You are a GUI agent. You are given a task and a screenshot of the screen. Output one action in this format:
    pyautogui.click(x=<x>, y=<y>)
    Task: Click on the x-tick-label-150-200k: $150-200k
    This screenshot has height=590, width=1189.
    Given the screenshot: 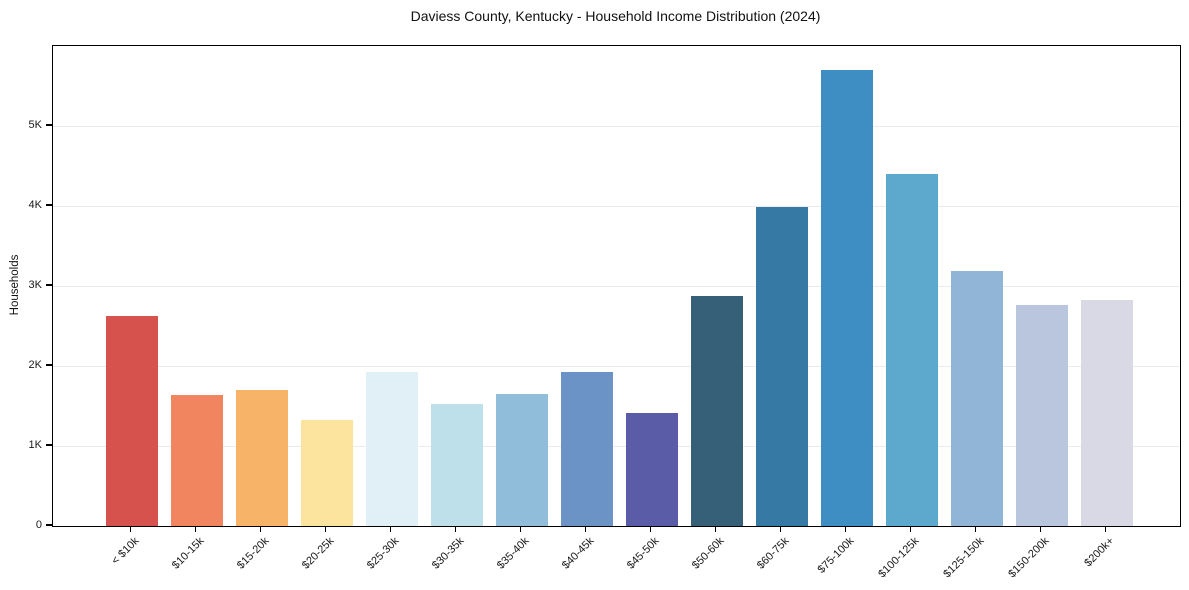 What is the action you would take?
    pyautogui.click(x=1028, y=558)
    